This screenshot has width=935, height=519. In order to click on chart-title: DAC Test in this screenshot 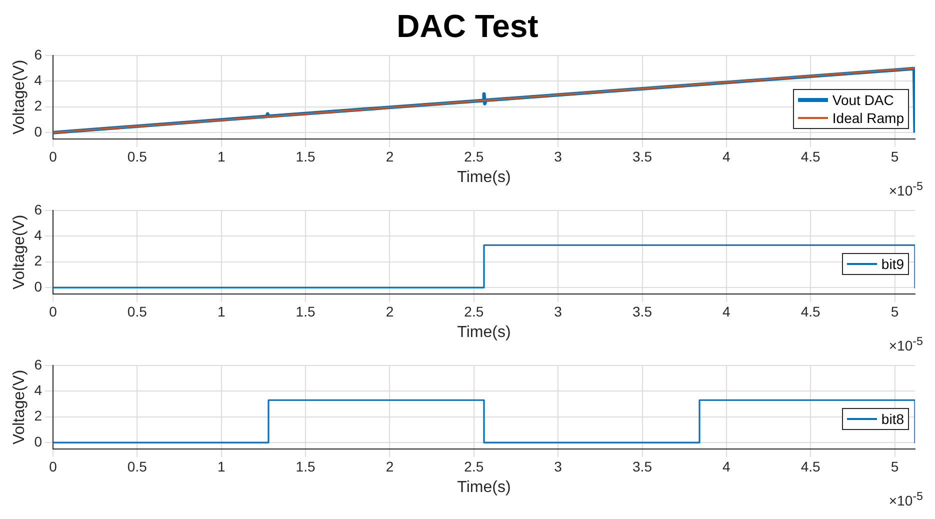, I will do `click(468, 26)`.